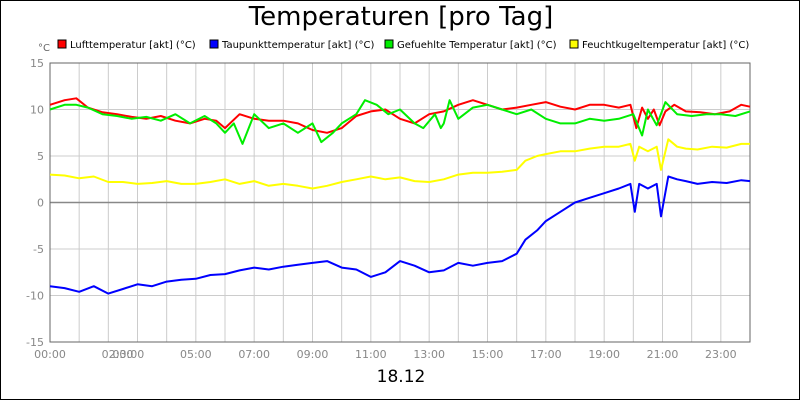  Describe the element at coordinates (37, 63) in the screenshot. I see `y-tick-label: 15` at that location.